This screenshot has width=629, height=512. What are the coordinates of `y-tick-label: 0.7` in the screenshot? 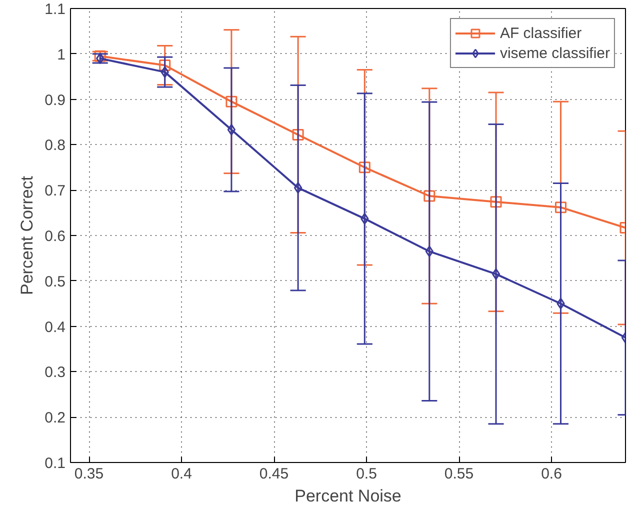 It's located at (55, 191).